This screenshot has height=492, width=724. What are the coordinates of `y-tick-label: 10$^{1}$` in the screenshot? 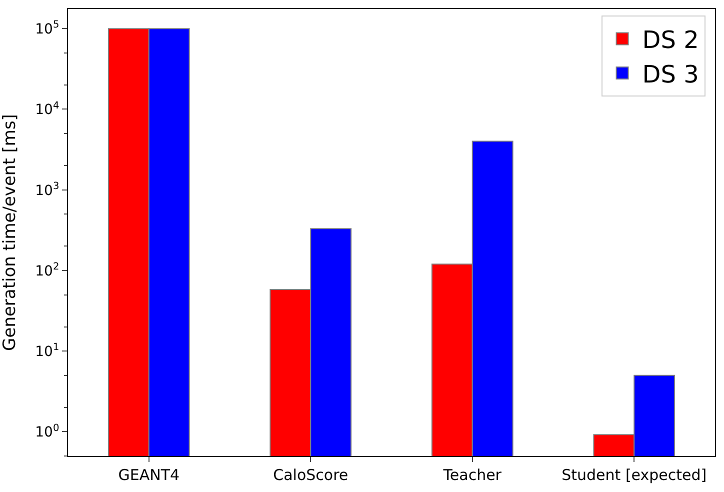 It's located at (47, 351).